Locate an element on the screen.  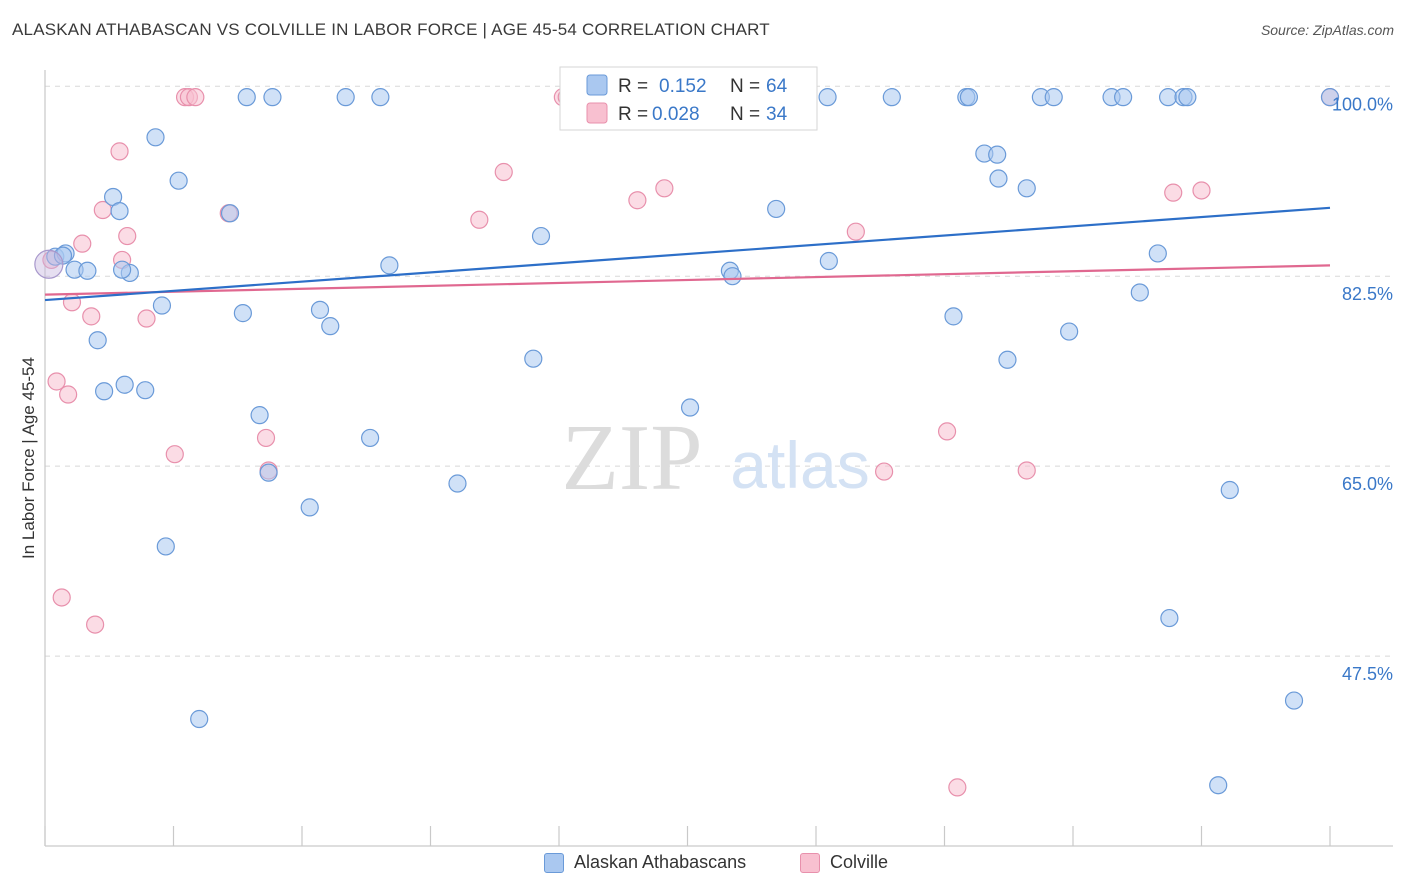
source-credit: Source: ZipAtlas.com is located at coordinates (1327, 30).